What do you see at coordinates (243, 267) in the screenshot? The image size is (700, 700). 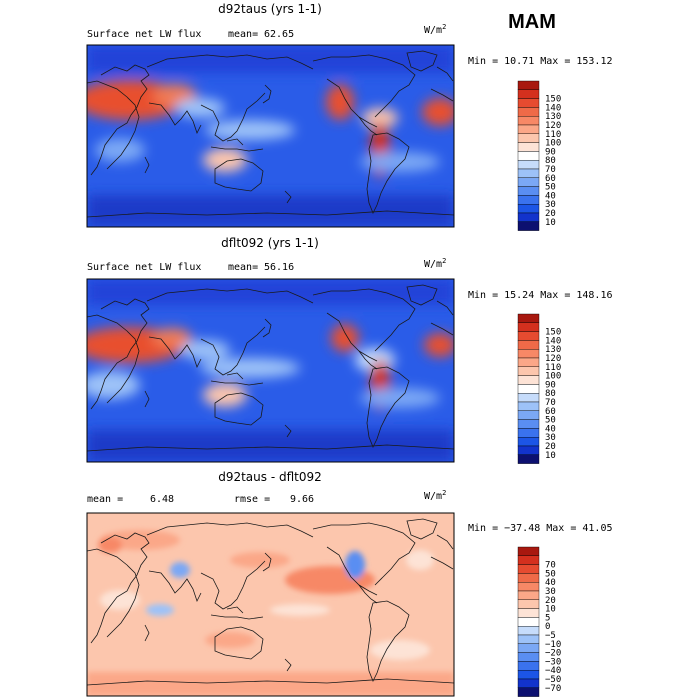 I see `panel-2-mean-label: mean=` at bounding box center [243, 267].